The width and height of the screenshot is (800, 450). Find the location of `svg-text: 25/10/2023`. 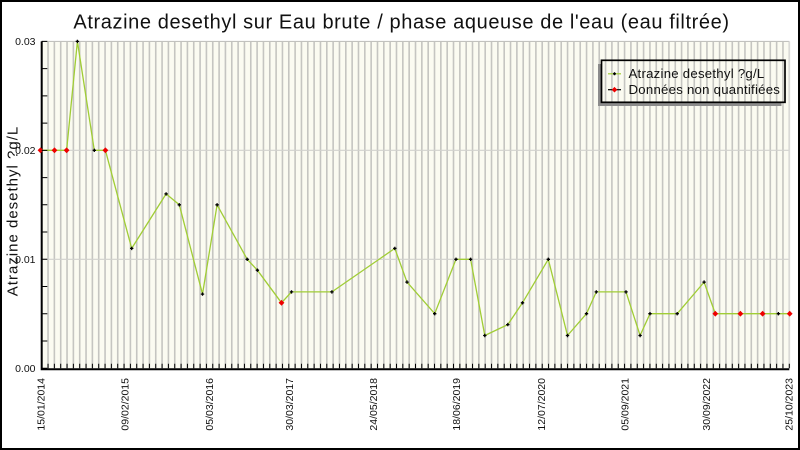

svg-text: 25/10/2023 is located at coordinates (790, 404).